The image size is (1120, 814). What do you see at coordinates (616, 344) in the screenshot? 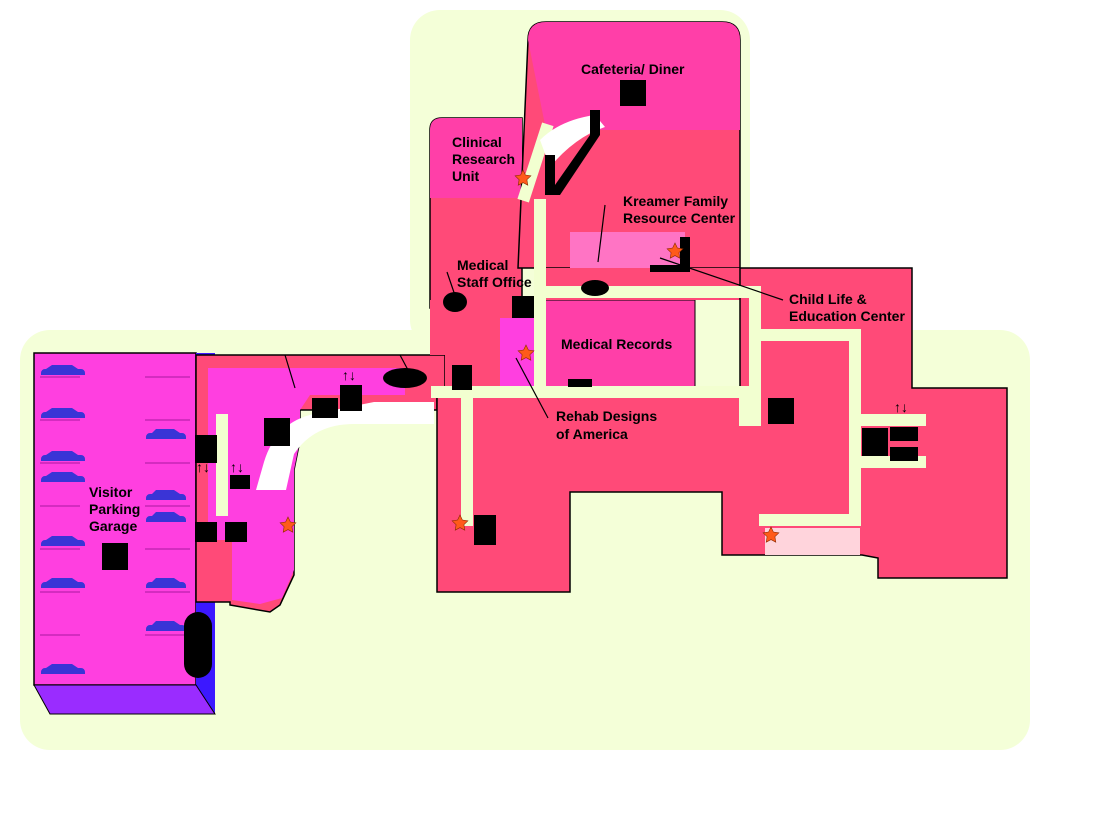
I see `label-medical-records: Medical Records` at bounding box center [616, 344].